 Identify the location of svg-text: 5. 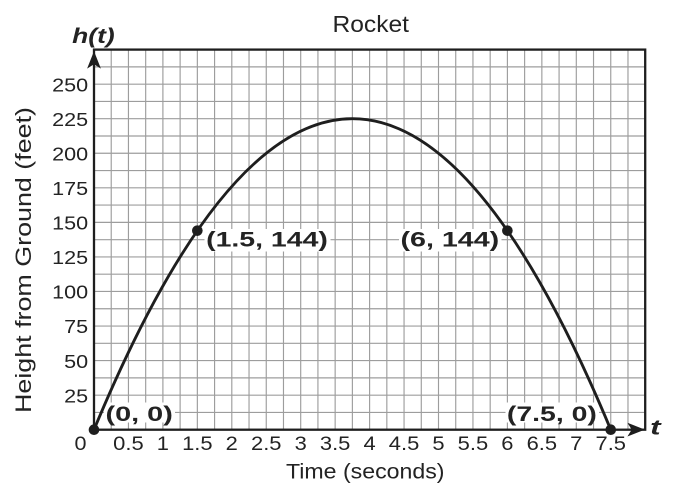
(438, 444).